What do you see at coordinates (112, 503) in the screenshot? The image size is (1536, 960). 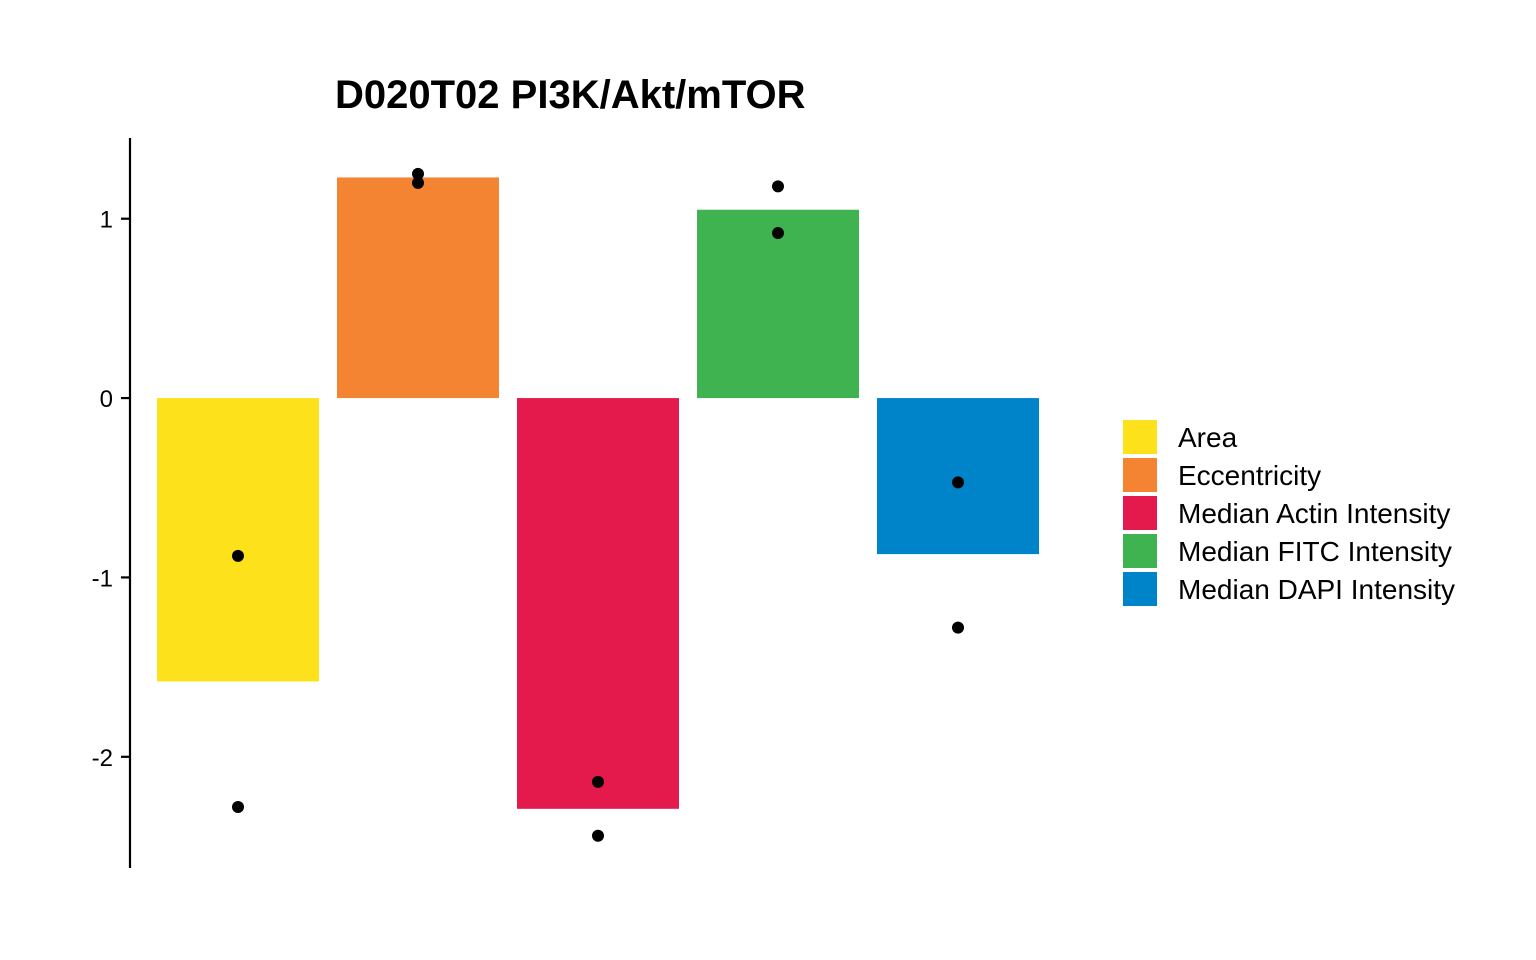 I see `y-axis: -2 -1 0 1` at bounding box center [112, 503].